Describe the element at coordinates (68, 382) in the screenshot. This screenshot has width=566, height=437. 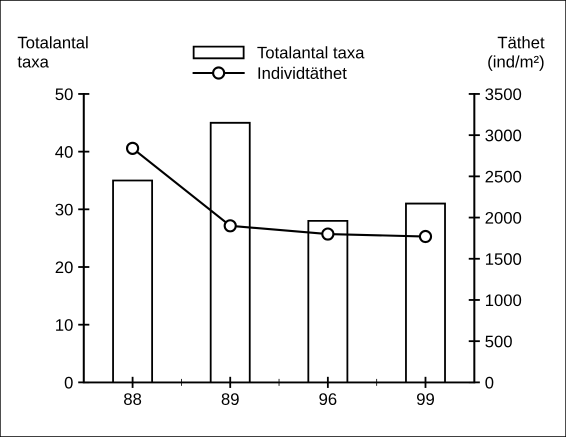
I see `y-tick-label: 0` at that location.